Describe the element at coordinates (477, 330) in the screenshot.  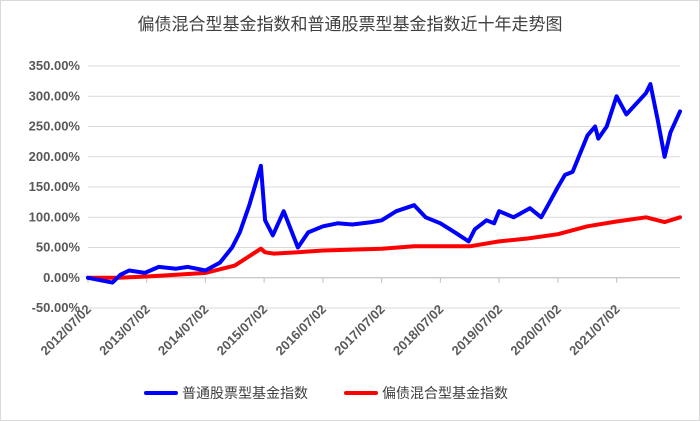
I see `x-tick-label: 2019/07/02` at that location.